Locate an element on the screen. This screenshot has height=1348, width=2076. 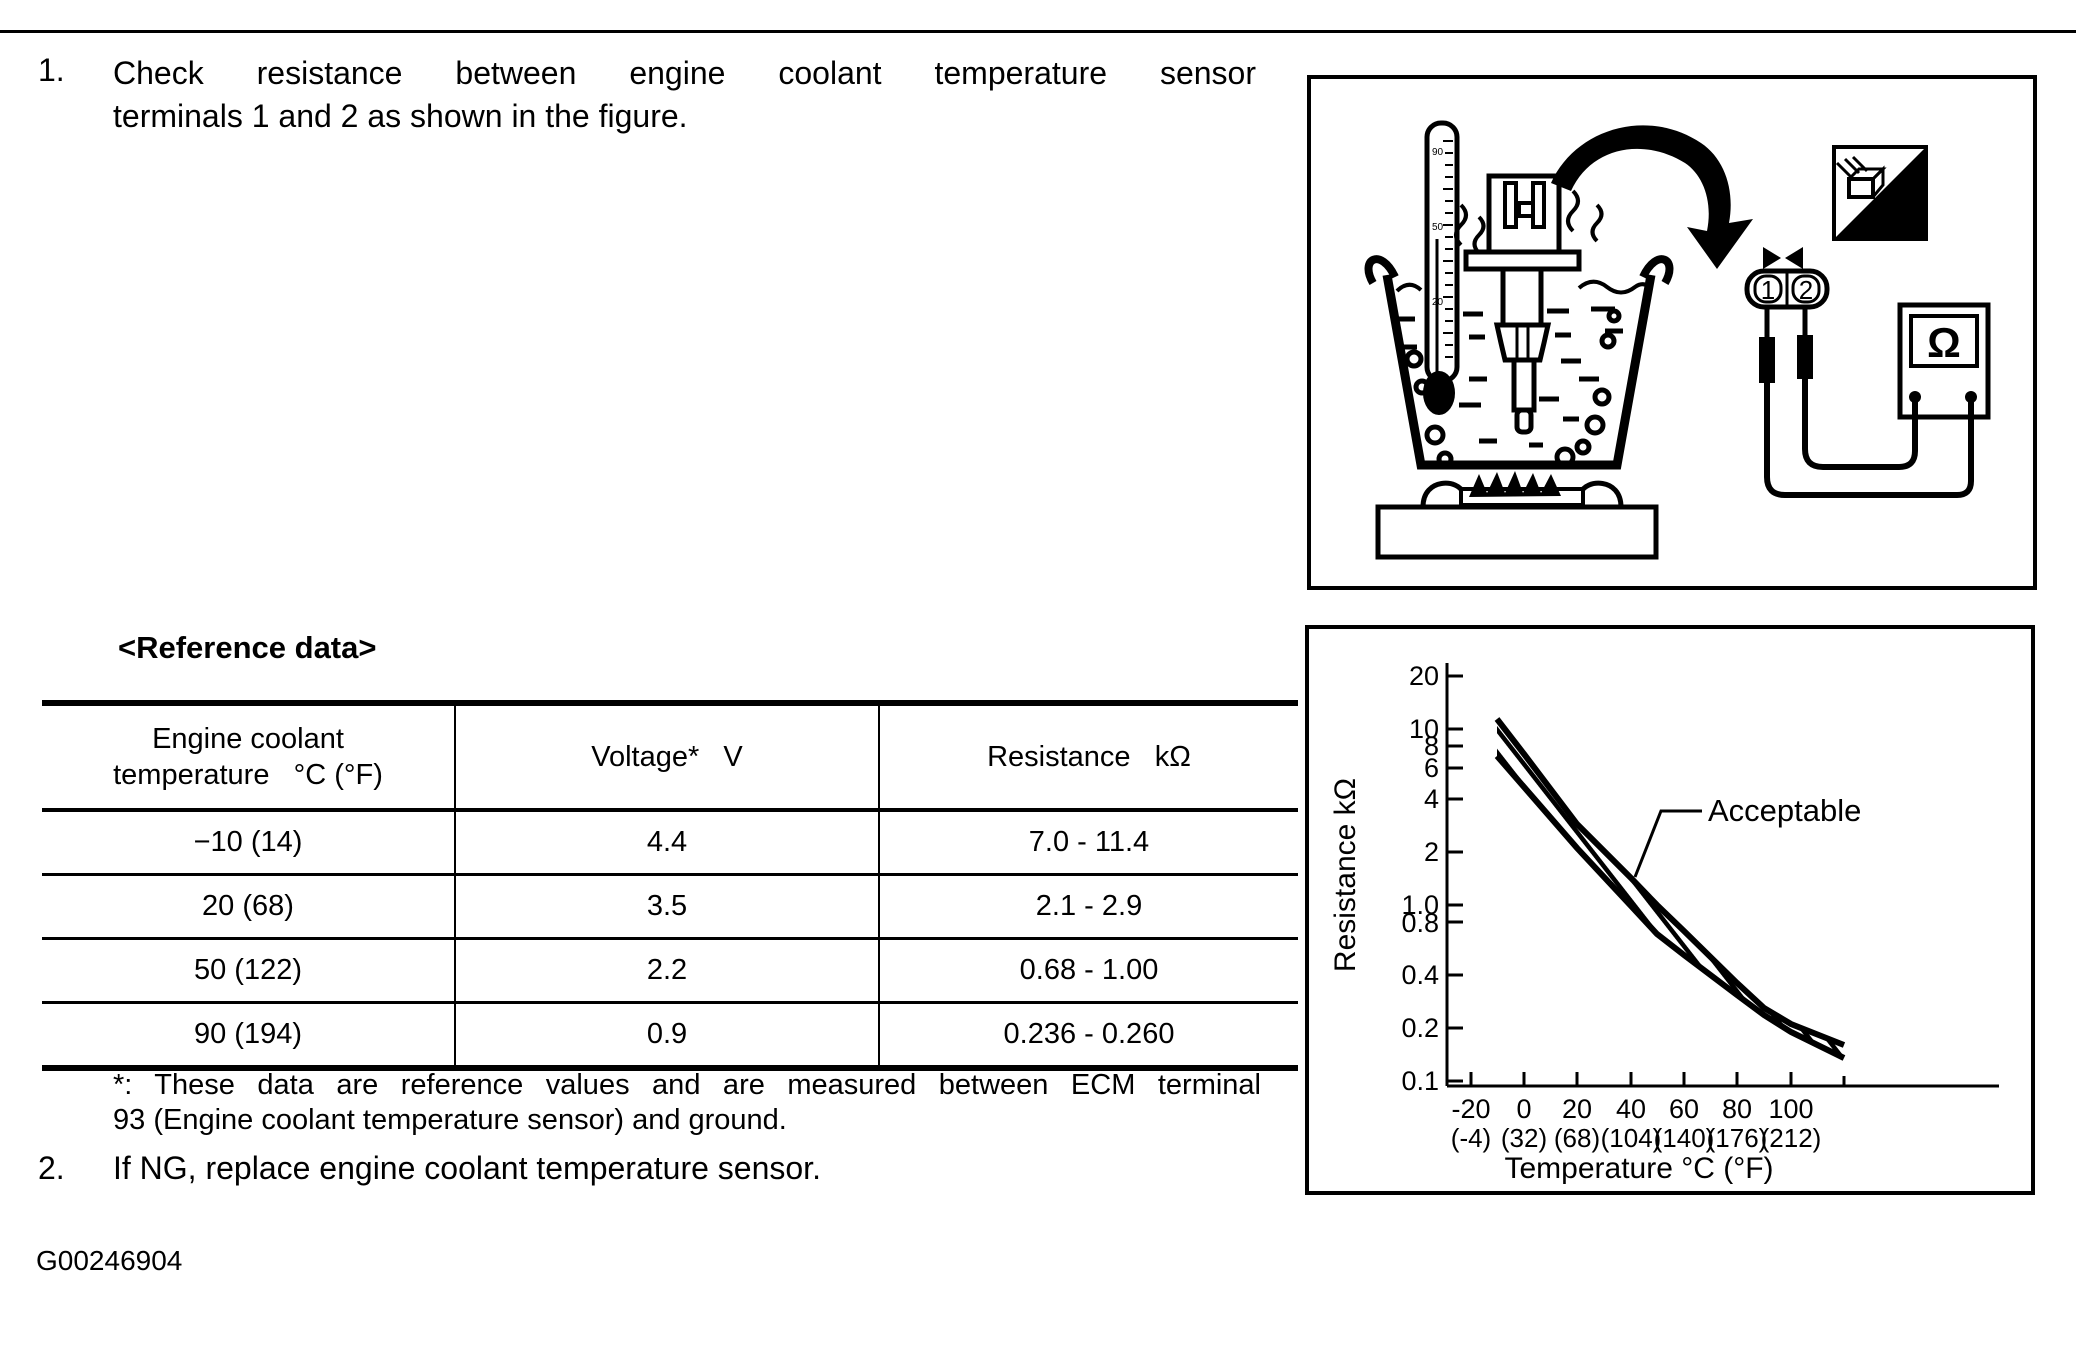
beaker is located at coordinates (1519, 372).